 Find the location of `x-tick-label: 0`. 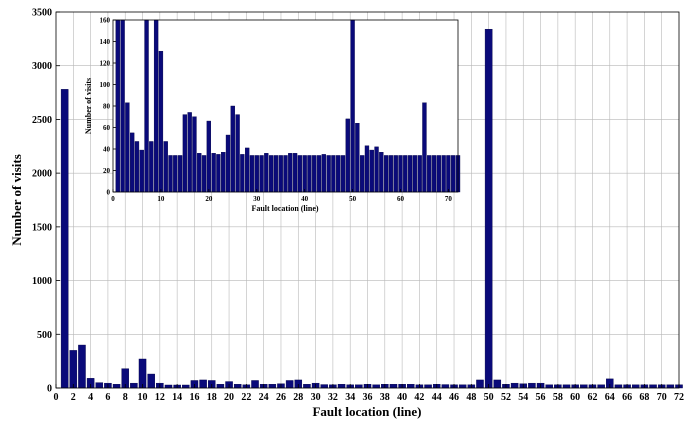

x-tick-label: 0 is located at coordinates (56, 397).